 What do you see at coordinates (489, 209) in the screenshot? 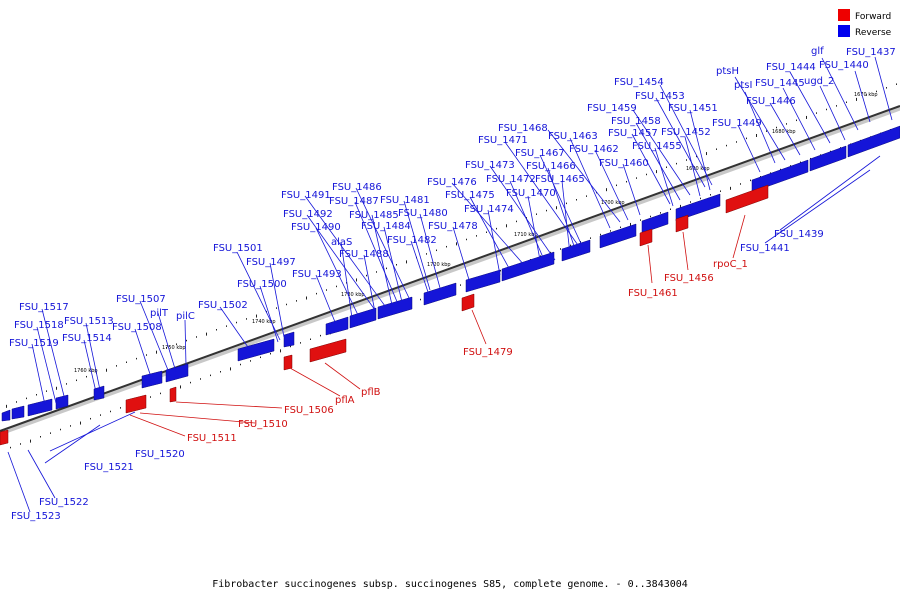
I see `gene-label: FSU_1474` at bounding box center [489, 209].